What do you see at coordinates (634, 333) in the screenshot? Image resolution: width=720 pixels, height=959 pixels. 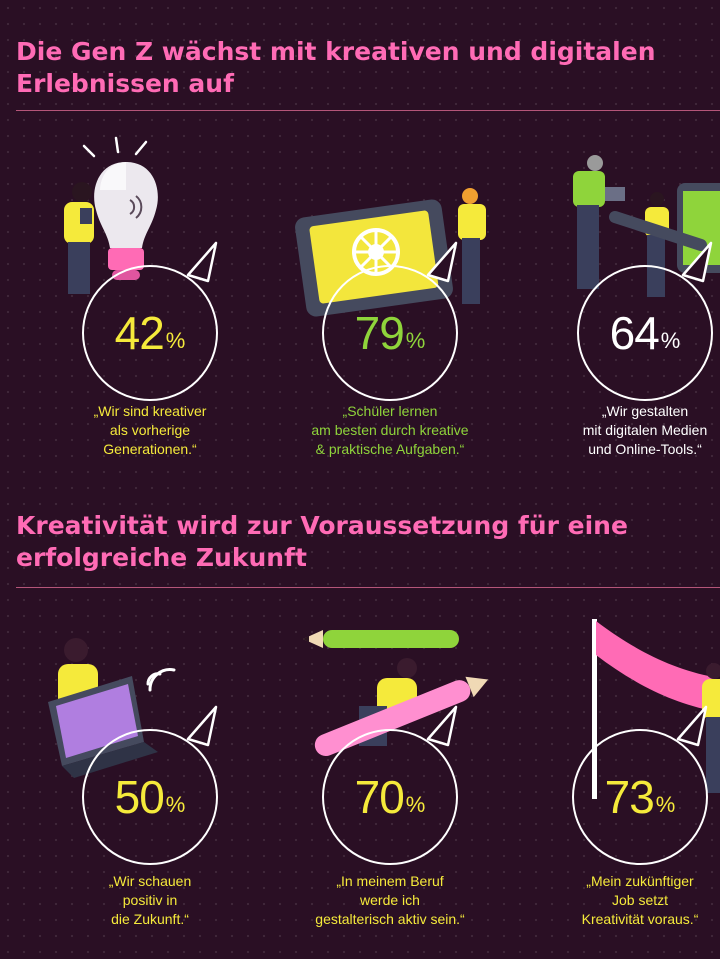 I see `stat-value: 64` at bounding box center [634, 333].